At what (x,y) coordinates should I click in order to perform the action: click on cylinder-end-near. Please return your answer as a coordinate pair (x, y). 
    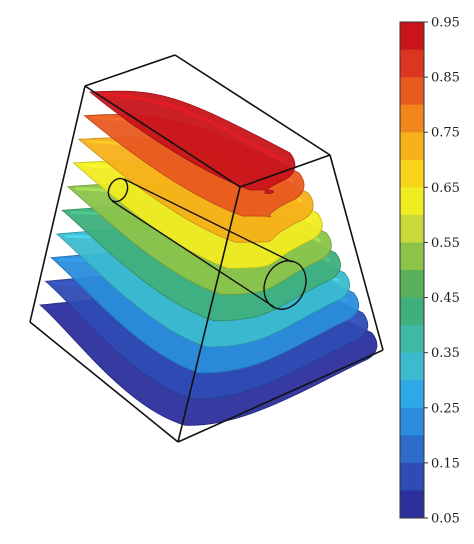
    Looking at the image, I should click on (285, 285).